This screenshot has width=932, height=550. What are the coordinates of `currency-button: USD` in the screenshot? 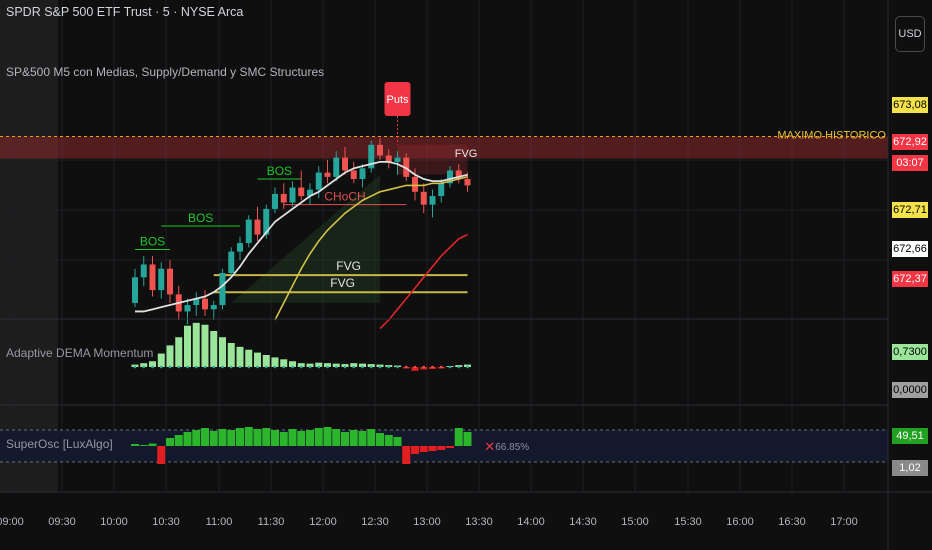 It's located at (910, 34).